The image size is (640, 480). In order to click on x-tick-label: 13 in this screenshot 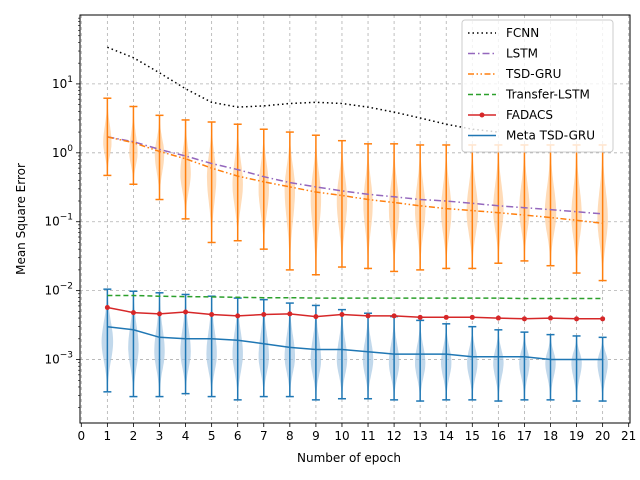, I will do `click(420, 436)`.